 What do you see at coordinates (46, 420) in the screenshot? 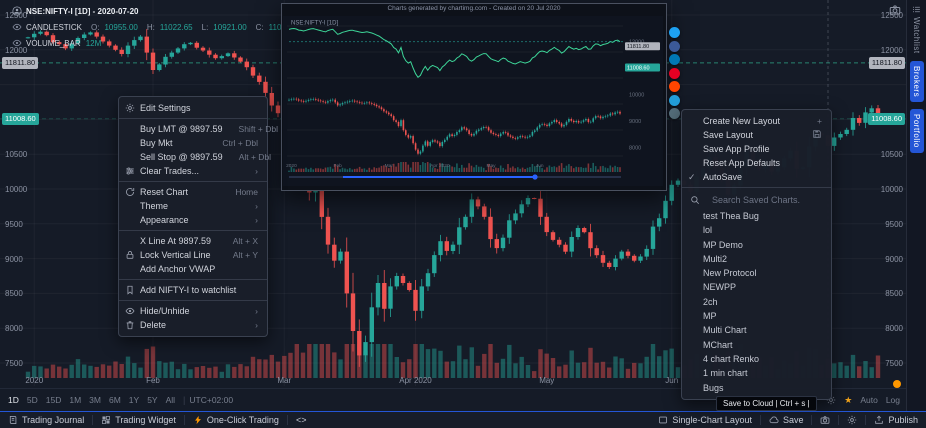
I see `trading-journal-button: Trading Journal` at bounding box center [46, 420].